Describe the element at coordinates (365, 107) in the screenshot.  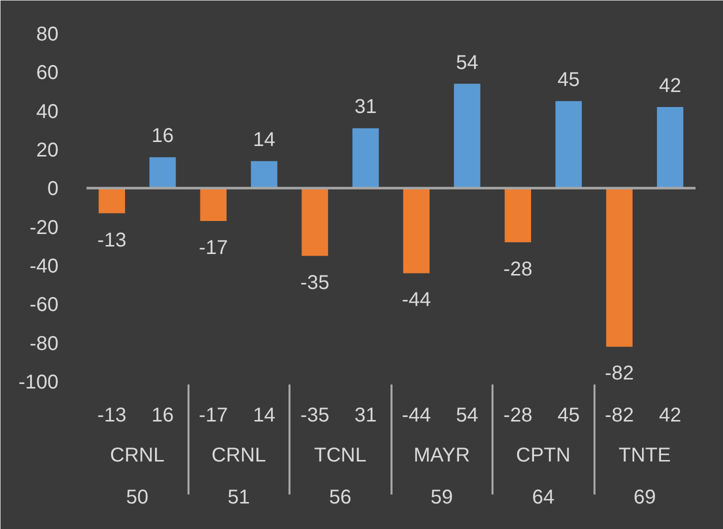
I see `data-label: 31` at that location.